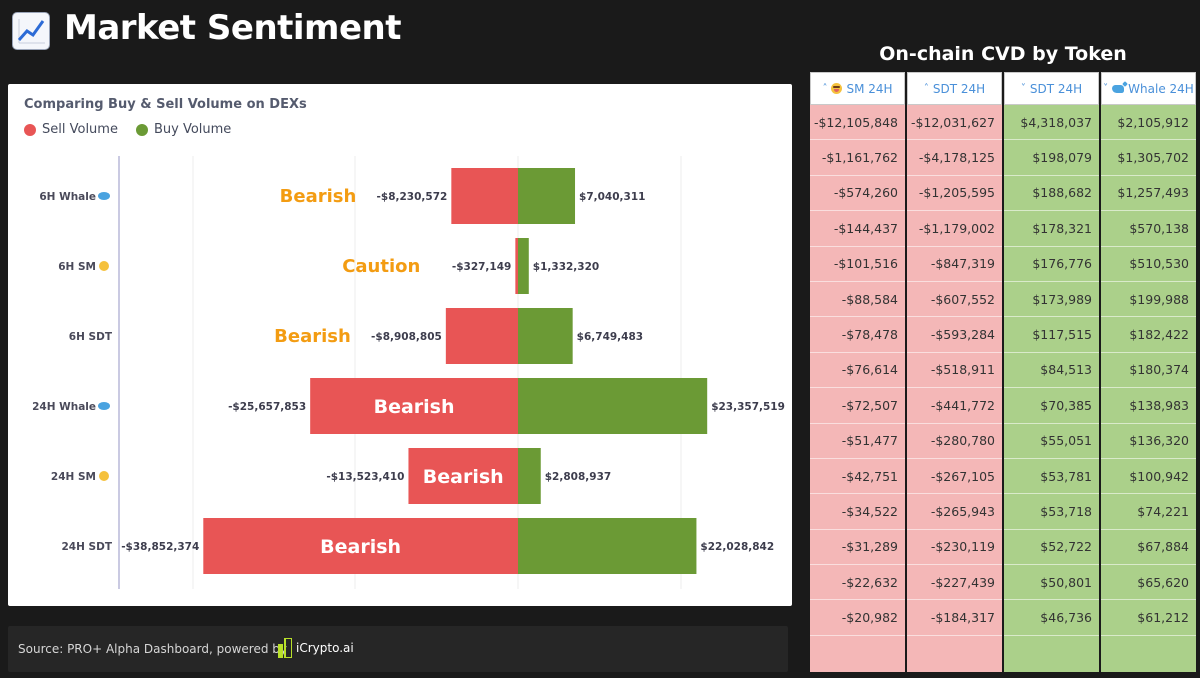 The width and height of the screenshot is (1200, 678). What do you see at coordinates (1148, 583) in the screenshot?
I see `cvd-cell: $65,620` at bounding box center [1148, 583].